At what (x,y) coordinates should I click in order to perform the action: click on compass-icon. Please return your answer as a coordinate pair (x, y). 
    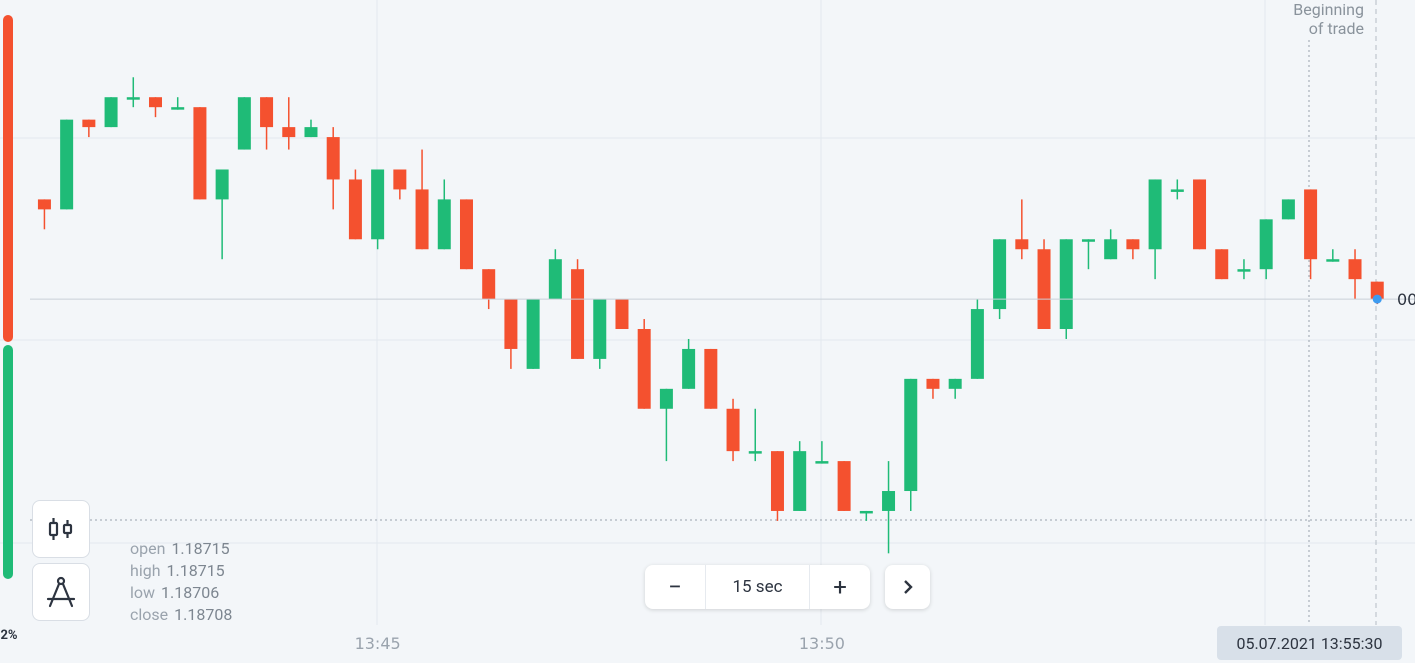
    Looking at the image, I should click on (61, 592).